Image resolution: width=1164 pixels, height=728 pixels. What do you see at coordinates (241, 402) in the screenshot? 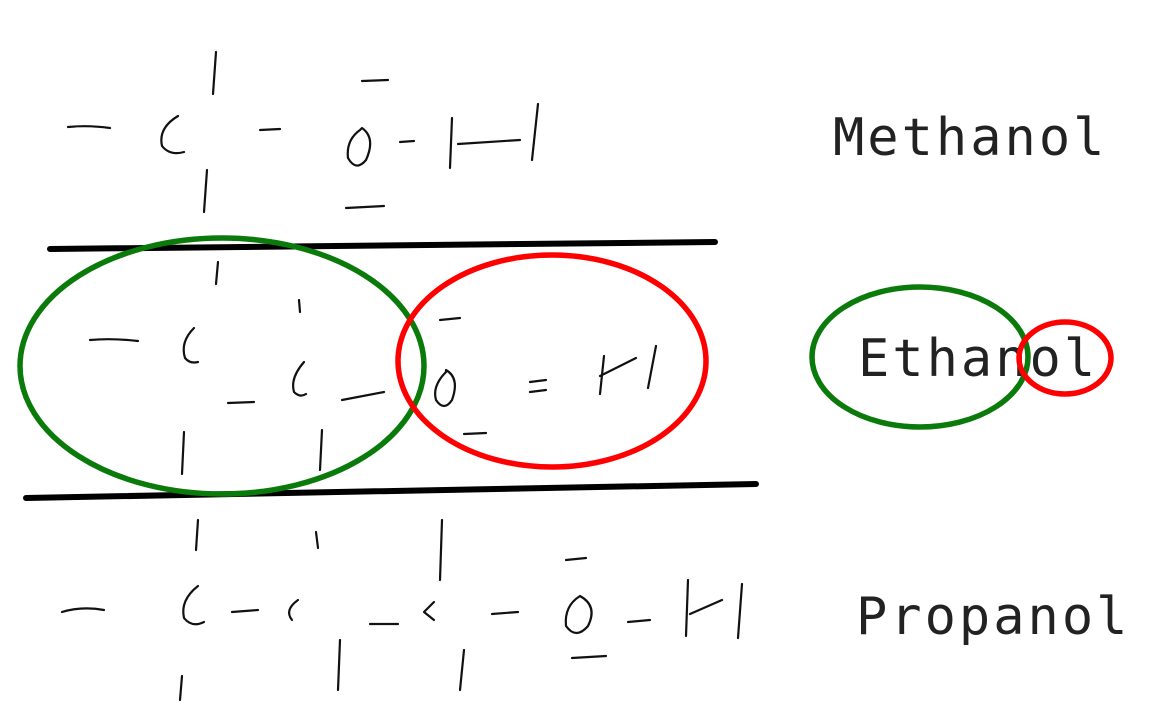
I see `ethanol-c-c-bond` at bounding box center [241, 402].